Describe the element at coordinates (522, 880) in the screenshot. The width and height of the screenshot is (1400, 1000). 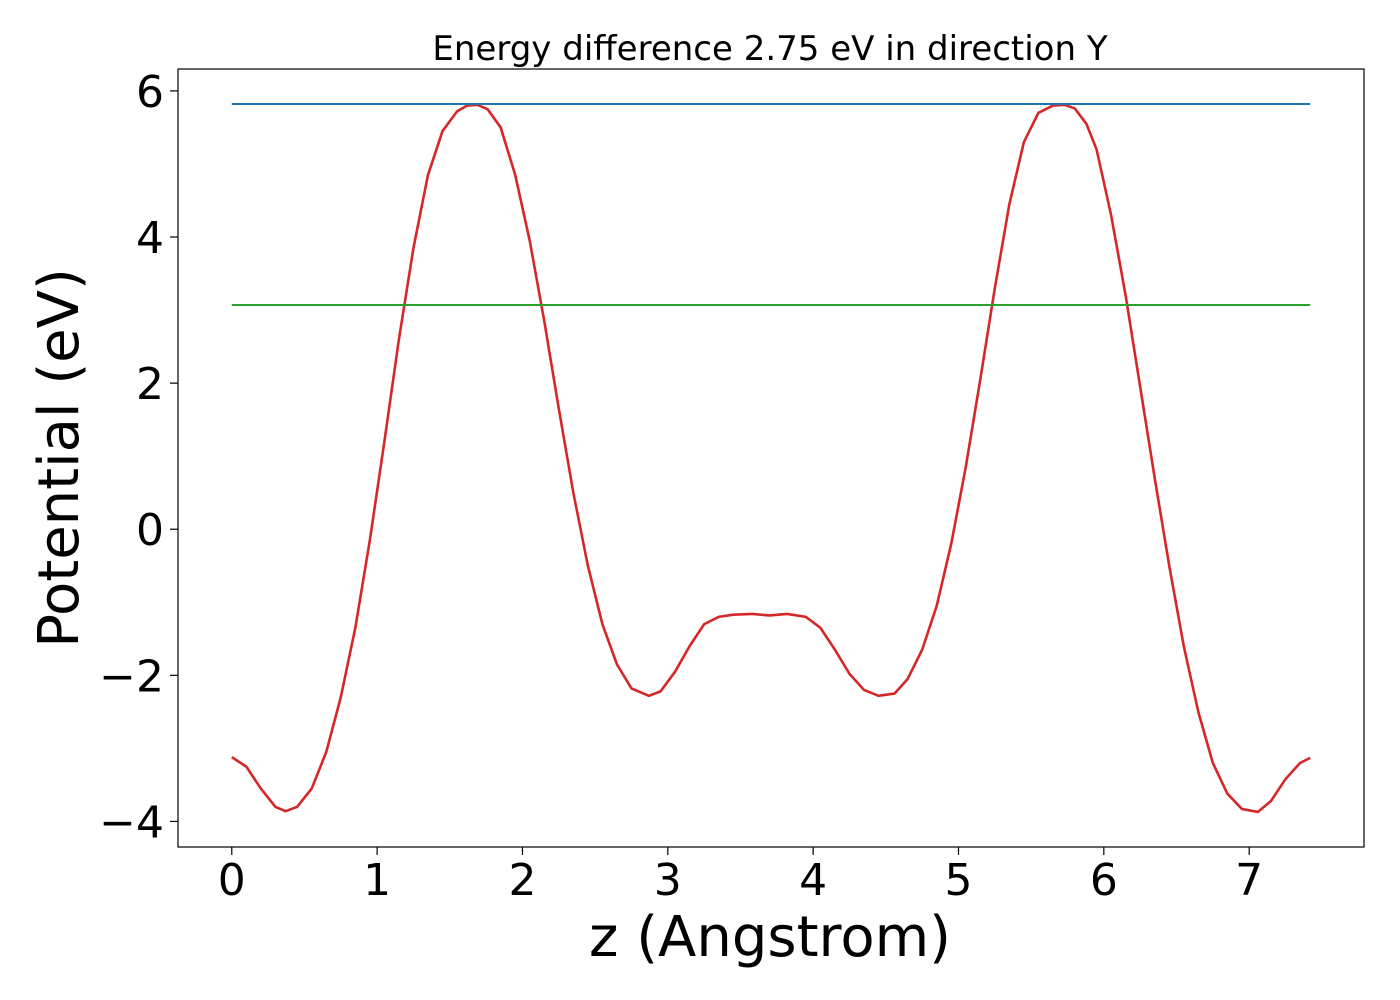
I see `x-tick-label: 2` at that location.